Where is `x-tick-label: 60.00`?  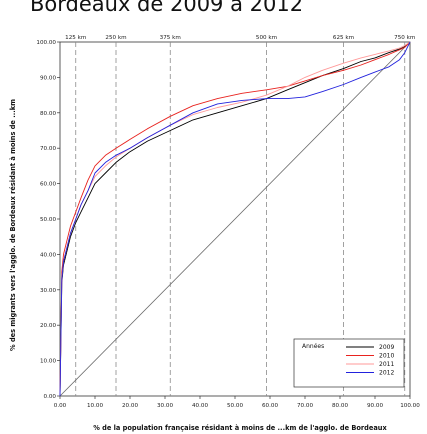 x-tick-label: 60.00 is located at coordinates (270, 406).